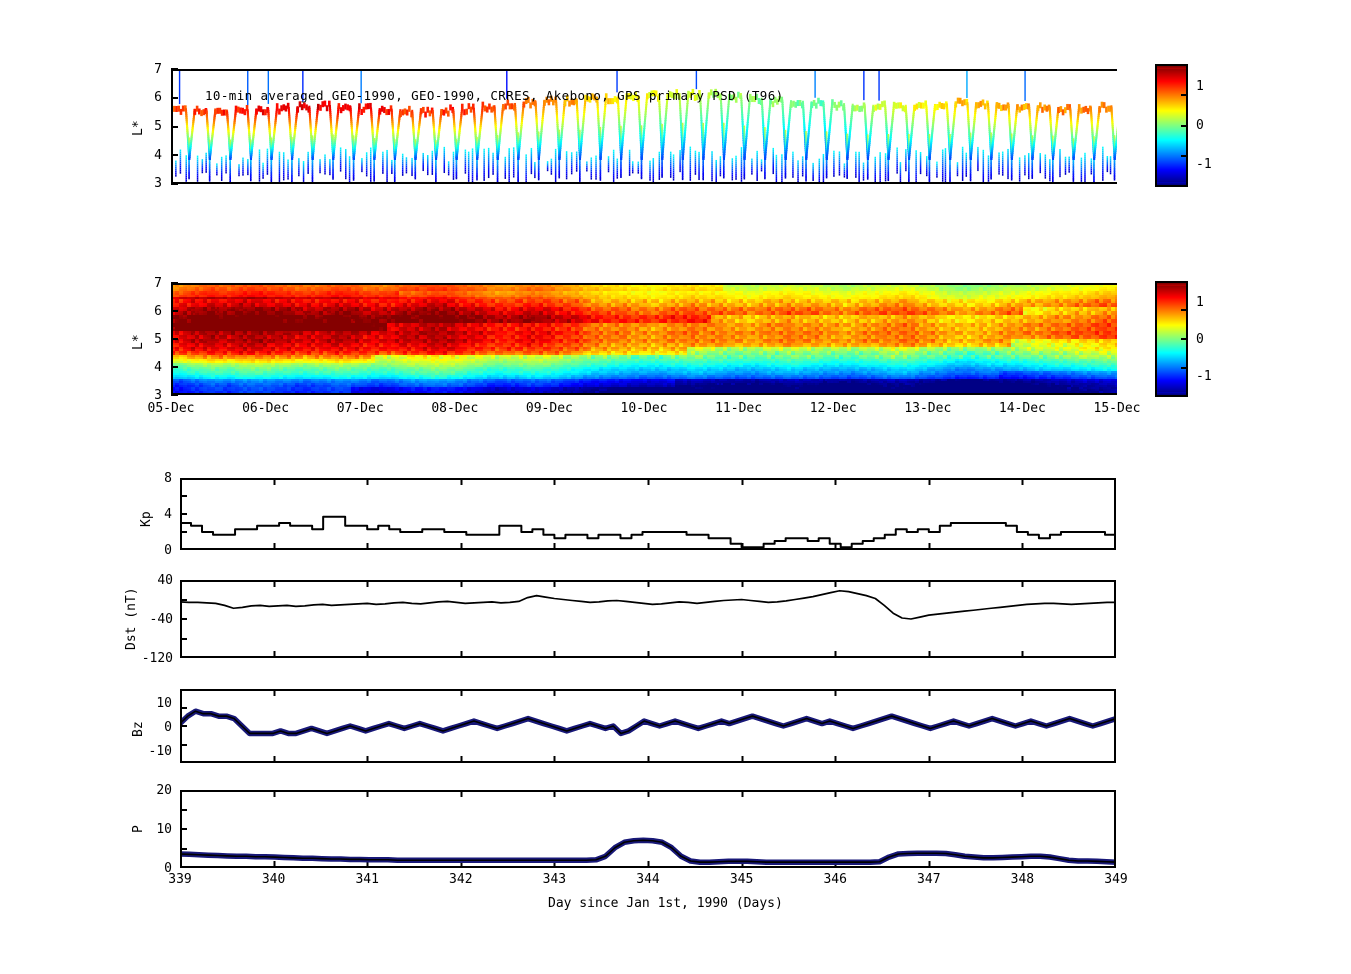  I want to click on scatter-ytick-6: 6, so click(158, 97).